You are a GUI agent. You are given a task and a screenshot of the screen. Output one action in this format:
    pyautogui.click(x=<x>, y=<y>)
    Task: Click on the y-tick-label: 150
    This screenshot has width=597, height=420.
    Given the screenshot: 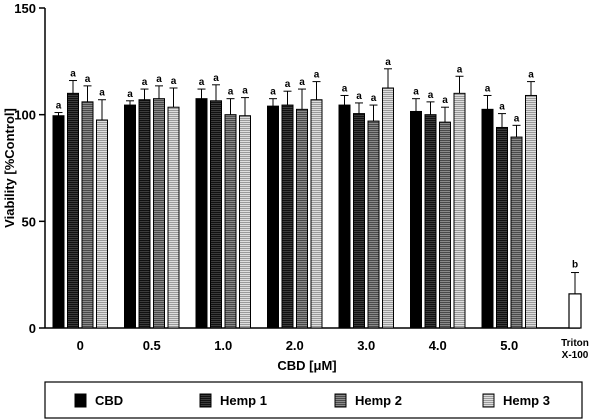 What is the action you would take?
    pyautogui.click(x=25, y=8)
    